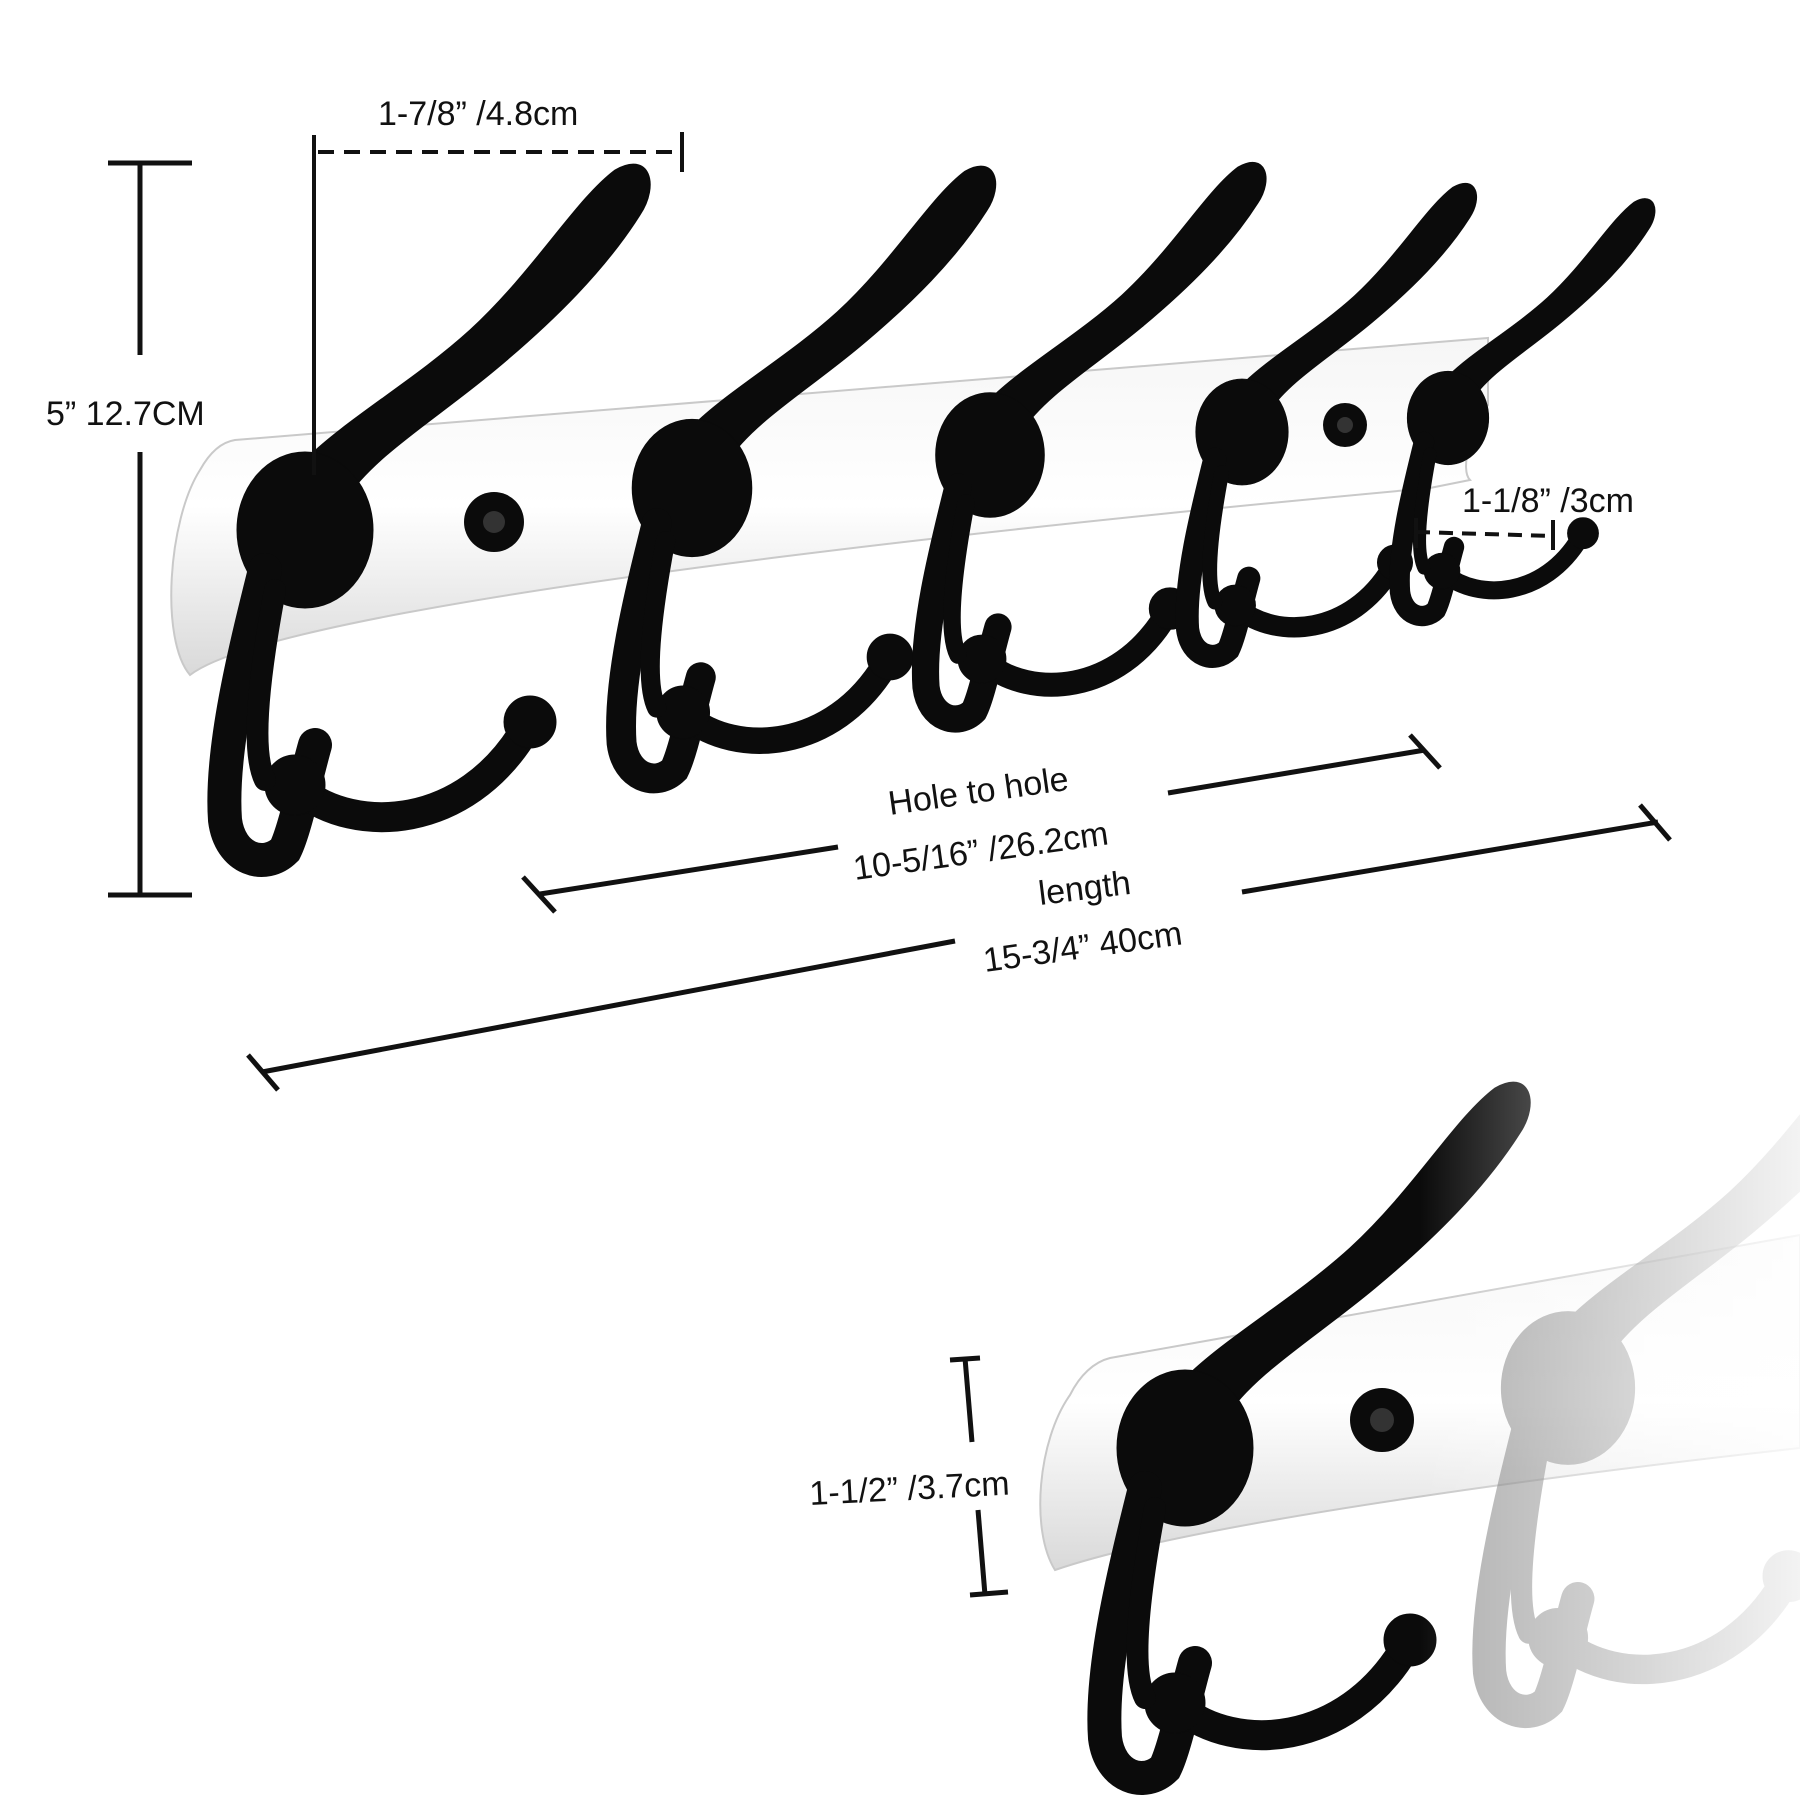 The height and width of the screenshot is (1800, 1800). Describe the element at coordinates (909, 1489) in the screenshot. I see `detail-plate-height-label: 1-1/2” /3.7cm` at that location.